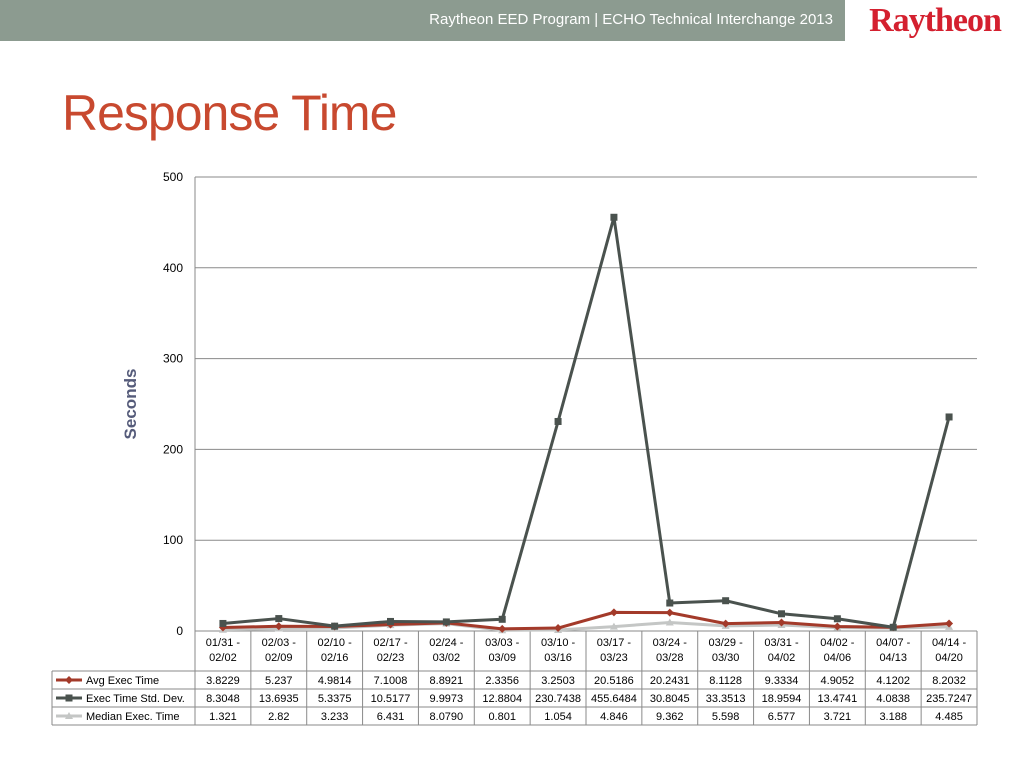 Image resolution: width=1024 pixels, height=768 pixels. Describe the element at coordinates (447, 699) in the screenshot. I see `data-value-cell: 9.9973` at that location.